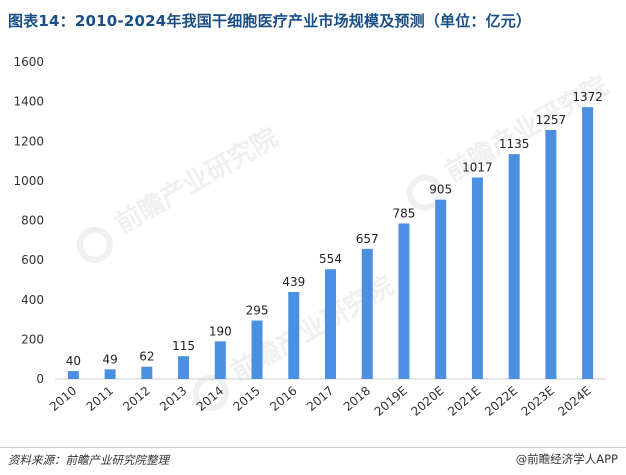 Image resolution: width=626 pixels, height=475 pixels. Describe the element at coordinates (367, 239) in the screenshot. I see `data-label: 657` at that location.